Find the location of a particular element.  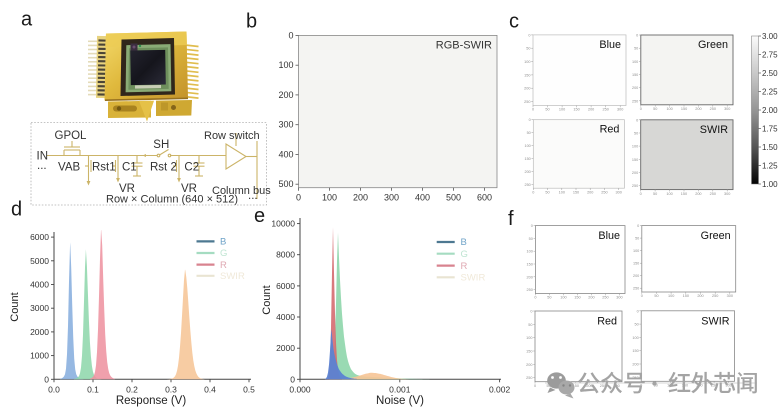

svg-text: 0.000 is located at coordinates (300, 389).